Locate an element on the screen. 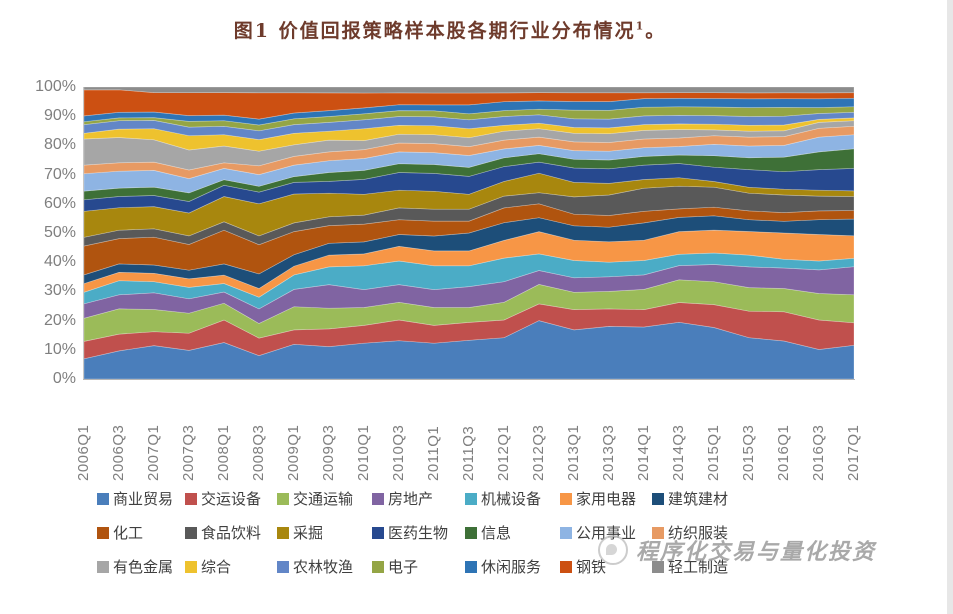 The height and width of the screenshot is (614, 953). legend-item-有色金属: 有色金属 is located at coordinates (141, 566).